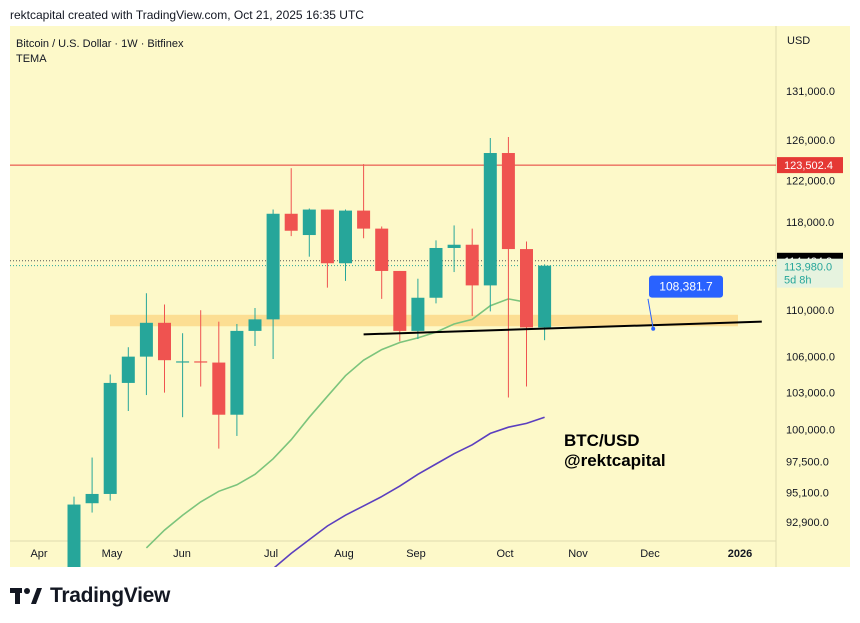  I want to click on footer-branding: TradingView, so click(90, 596).